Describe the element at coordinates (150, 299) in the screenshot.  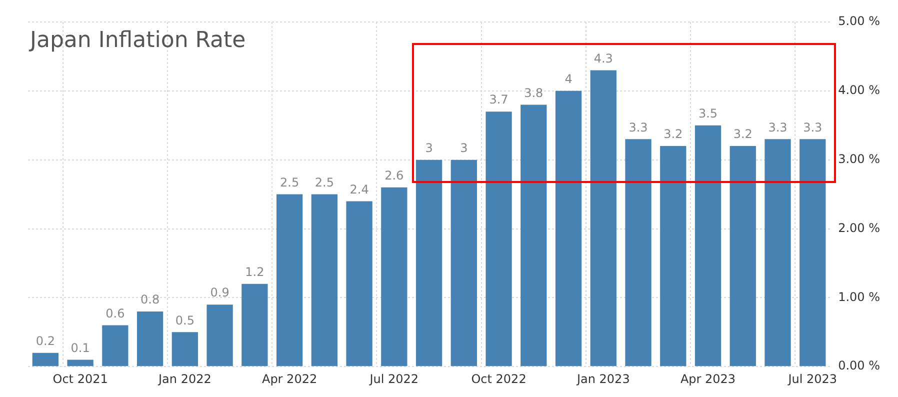
I see `data-label: 0.8` at that location.